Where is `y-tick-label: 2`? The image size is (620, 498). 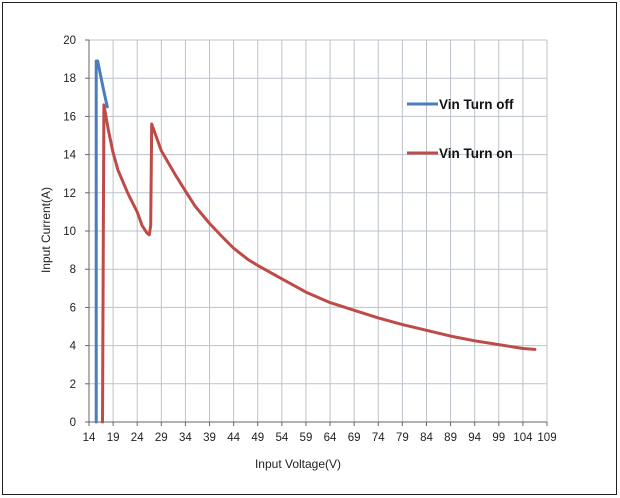 y-tick-label: 2 is located at coordinates (73, 385).